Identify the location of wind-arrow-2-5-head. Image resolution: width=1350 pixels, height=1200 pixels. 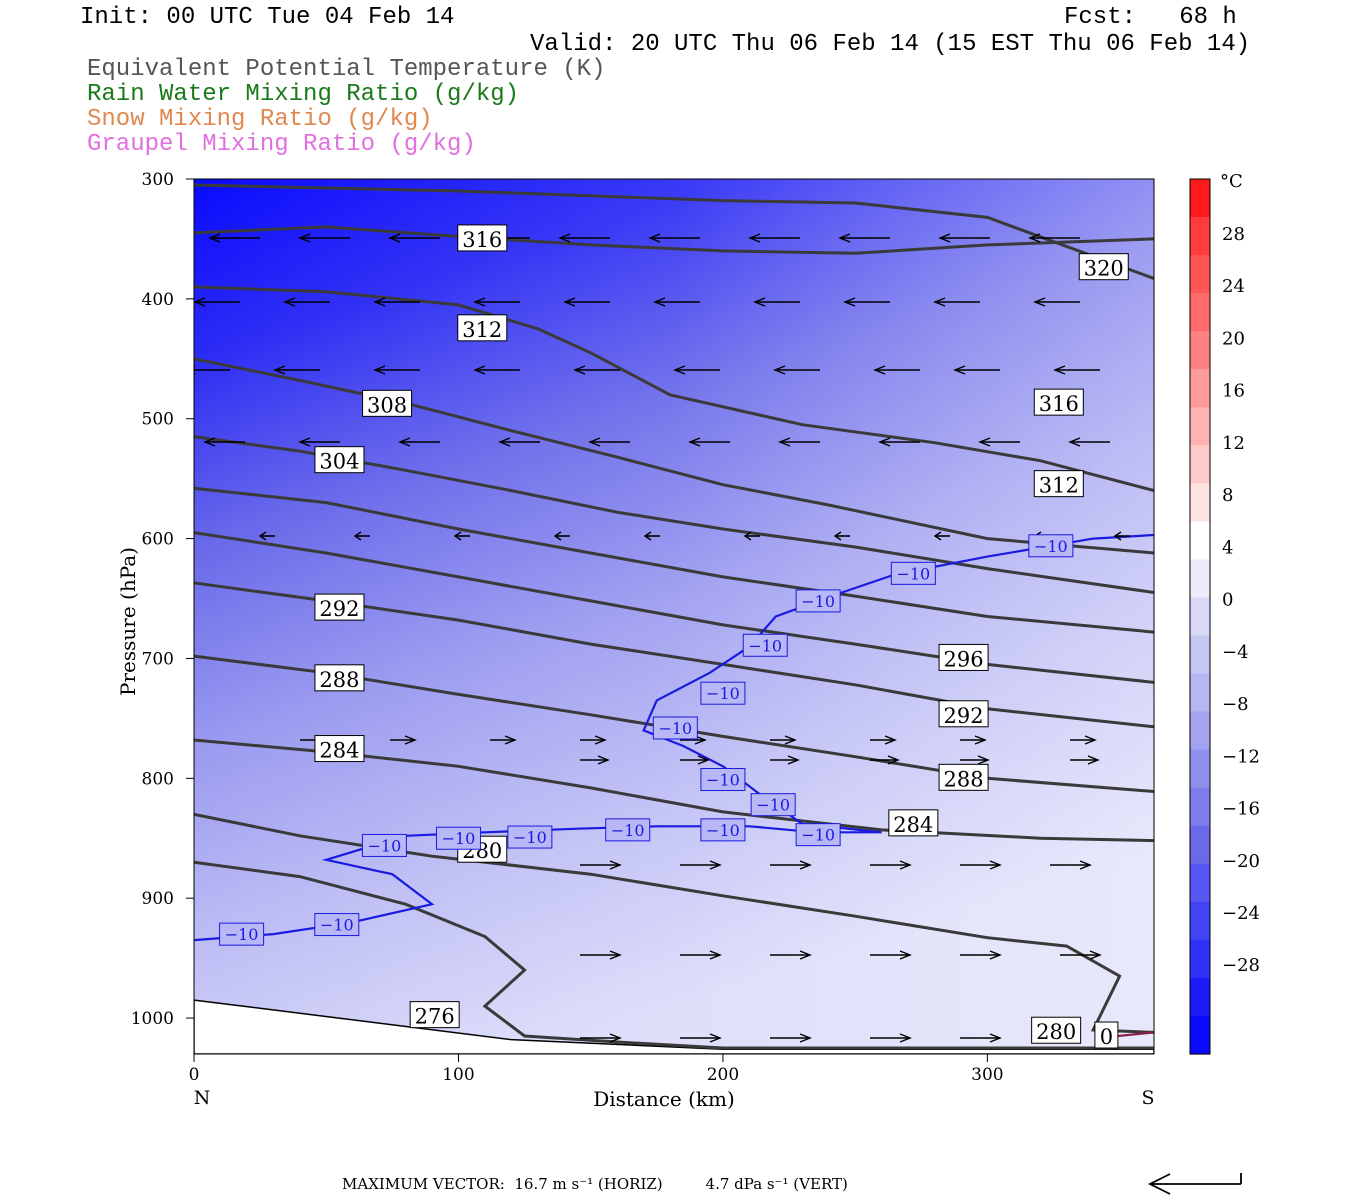
(679, 370).